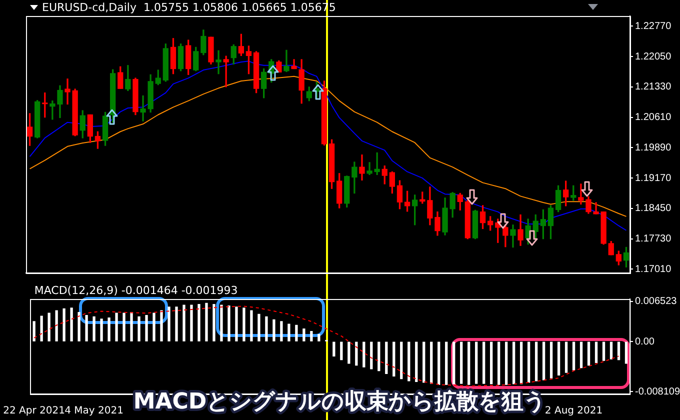  What do you see at coordinates (653, 87) in the screenshot?
I see `y-tick-label: 1.21330` at bounding box center [653, 87].